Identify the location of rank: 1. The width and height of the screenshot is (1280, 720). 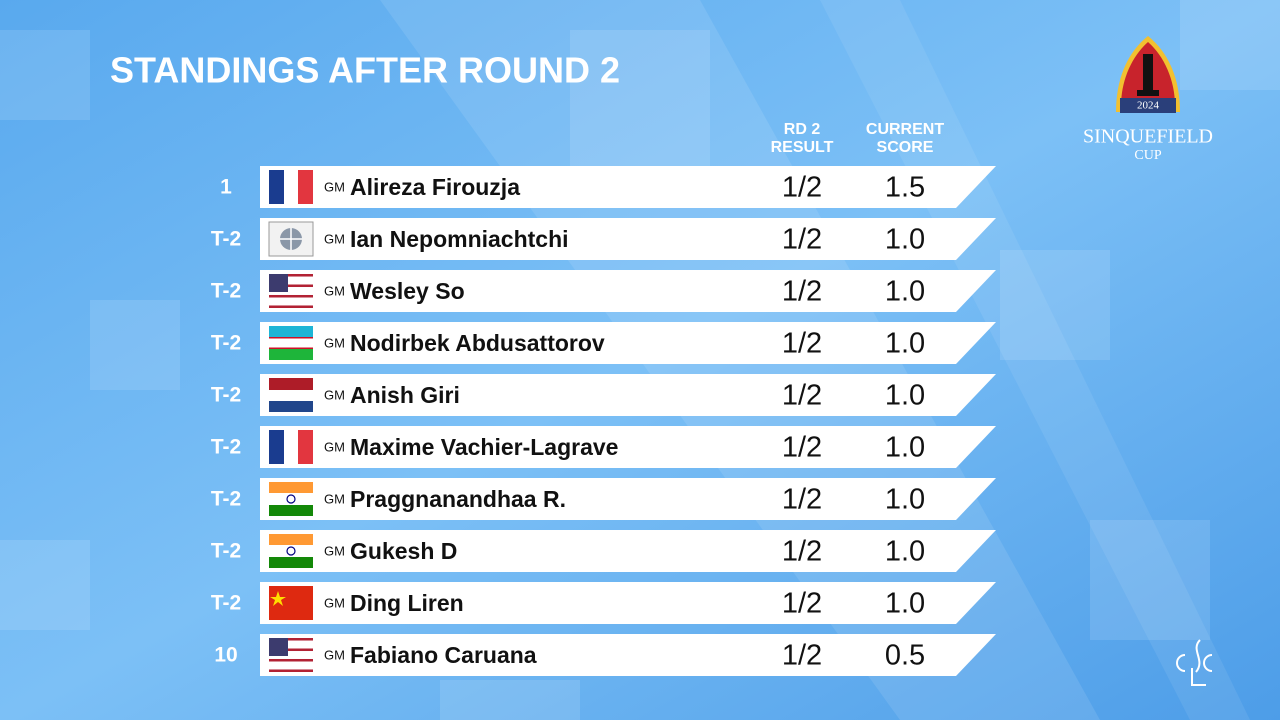
(226, 187).